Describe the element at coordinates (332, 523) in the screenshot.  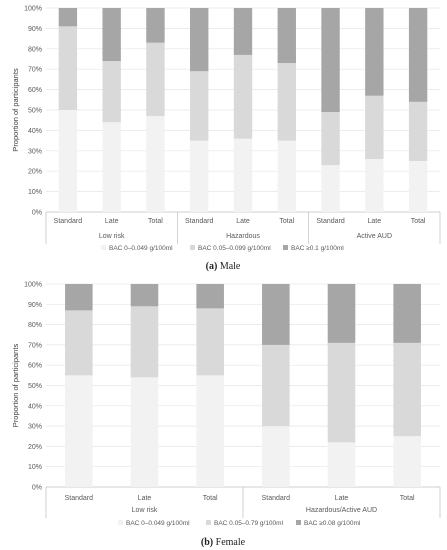
I see `legend-entry: BAC ≥0.08 g/100ml` at that location.